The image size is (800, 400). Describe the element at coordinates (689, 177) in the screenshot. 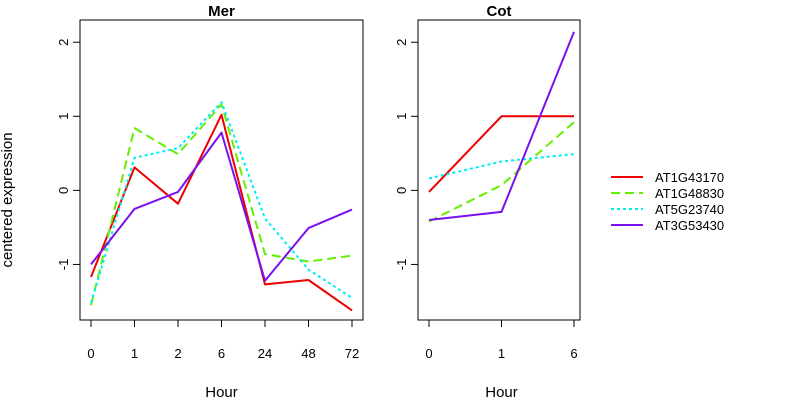

I see `legend-label: AT1G43170` at that location.